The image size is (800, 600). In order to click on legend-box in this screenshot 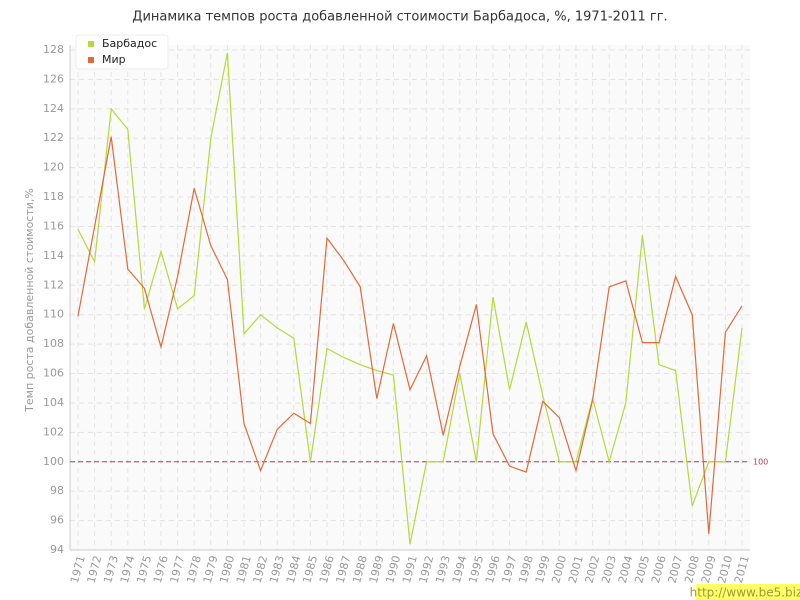, I will do `click(122, 52)`.